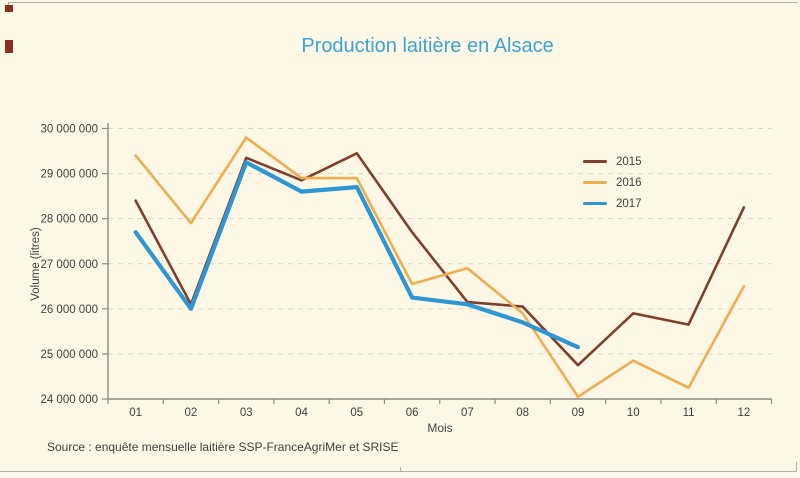 The image size is (800, 478). I want to click on frame-top-line, so click(403, 2).